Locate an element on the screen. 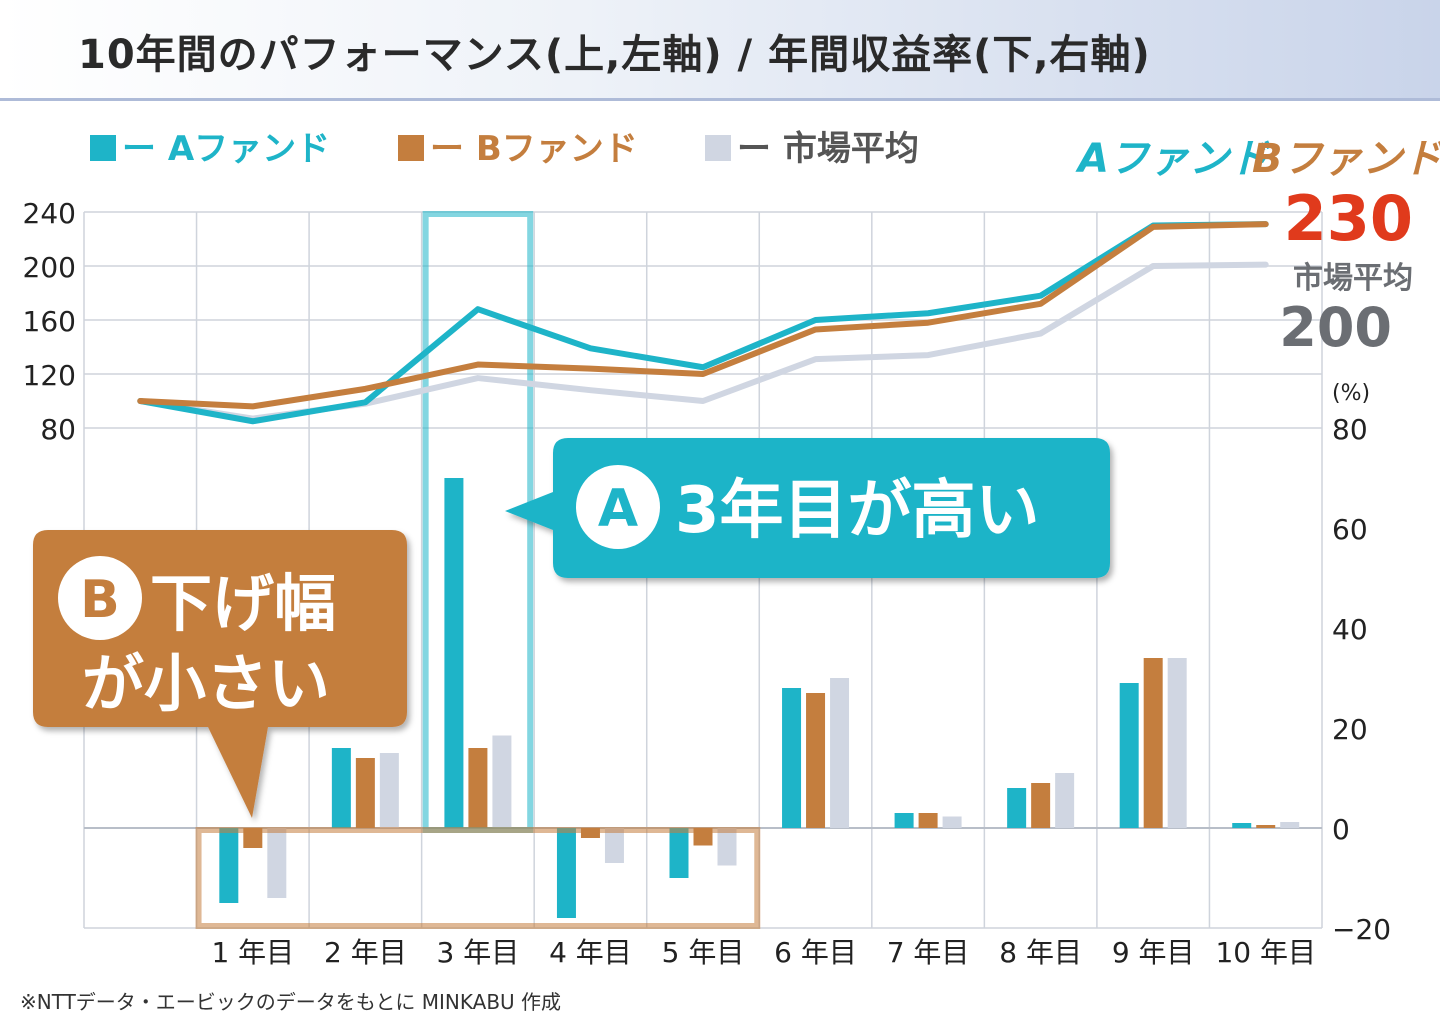 Image resolution: width=1440 pixels, height=1020 pixels. series-line is located at coordinates (703, 315).